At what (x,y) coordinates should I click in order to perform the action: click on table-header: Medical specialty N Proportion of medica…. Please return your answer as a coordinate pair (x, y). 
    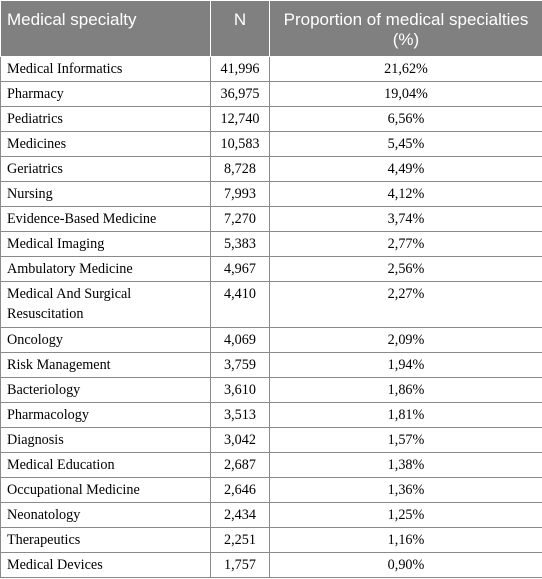
    Looking at the image, I should click on (271, 28).